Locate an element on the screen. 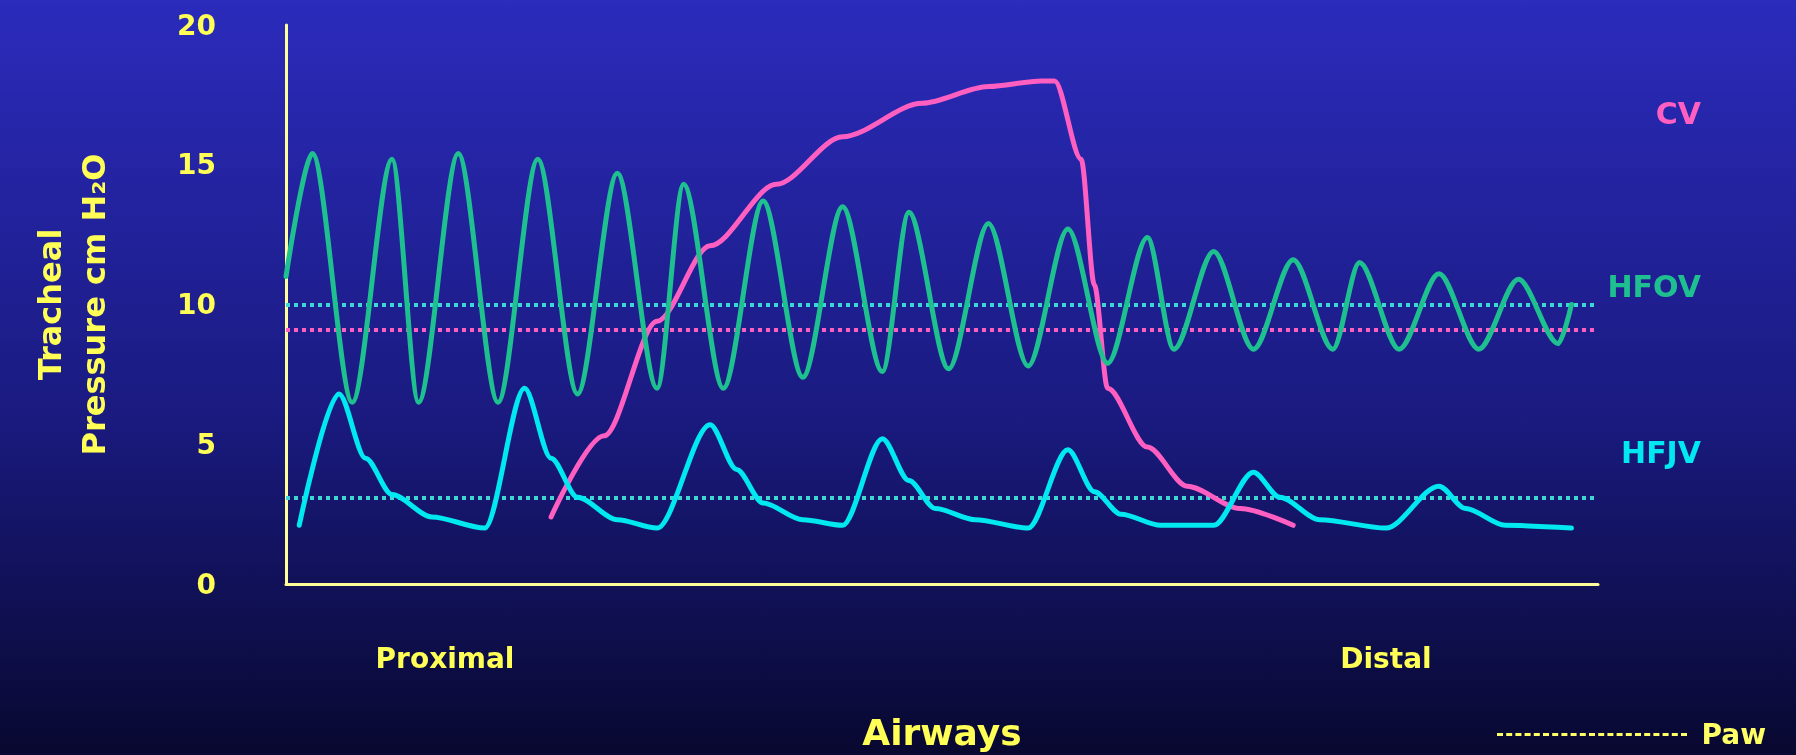 Image resolution: width=1796 pixels, height=755 pixels. text: Paw is located at coordinates (1733, 734).